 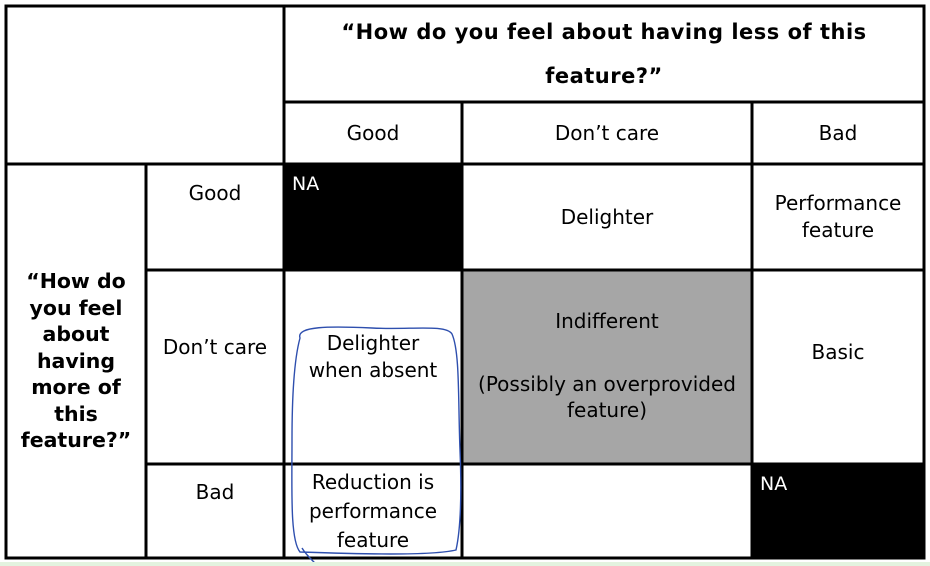 What do you see at coordinates (376, 440) in the screenshot?
I see `handdrawn-annotation-loop` at bounding box center [376, 440].